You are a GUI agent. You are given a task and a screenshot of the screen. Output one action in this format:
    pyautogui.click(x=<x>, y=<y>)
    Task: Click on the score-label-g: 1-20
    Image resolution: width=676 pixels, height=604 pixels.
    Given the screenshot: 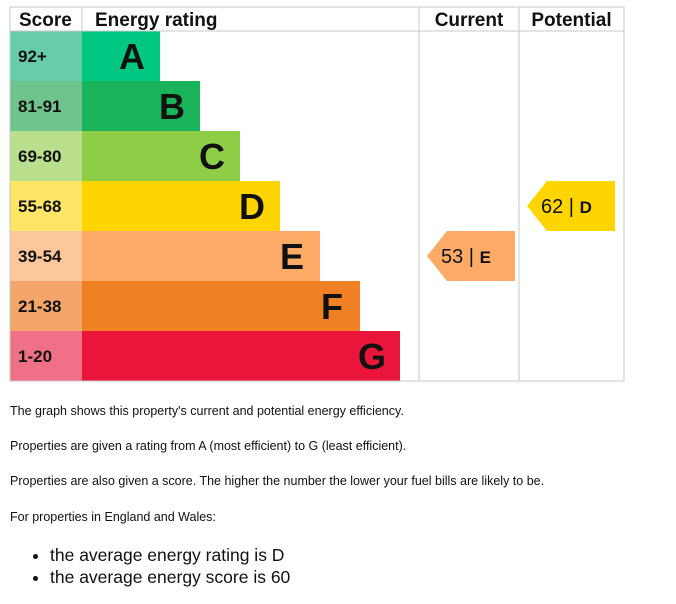 What is the action you would take?
    pyautogui.click(x=35, y=356)
    